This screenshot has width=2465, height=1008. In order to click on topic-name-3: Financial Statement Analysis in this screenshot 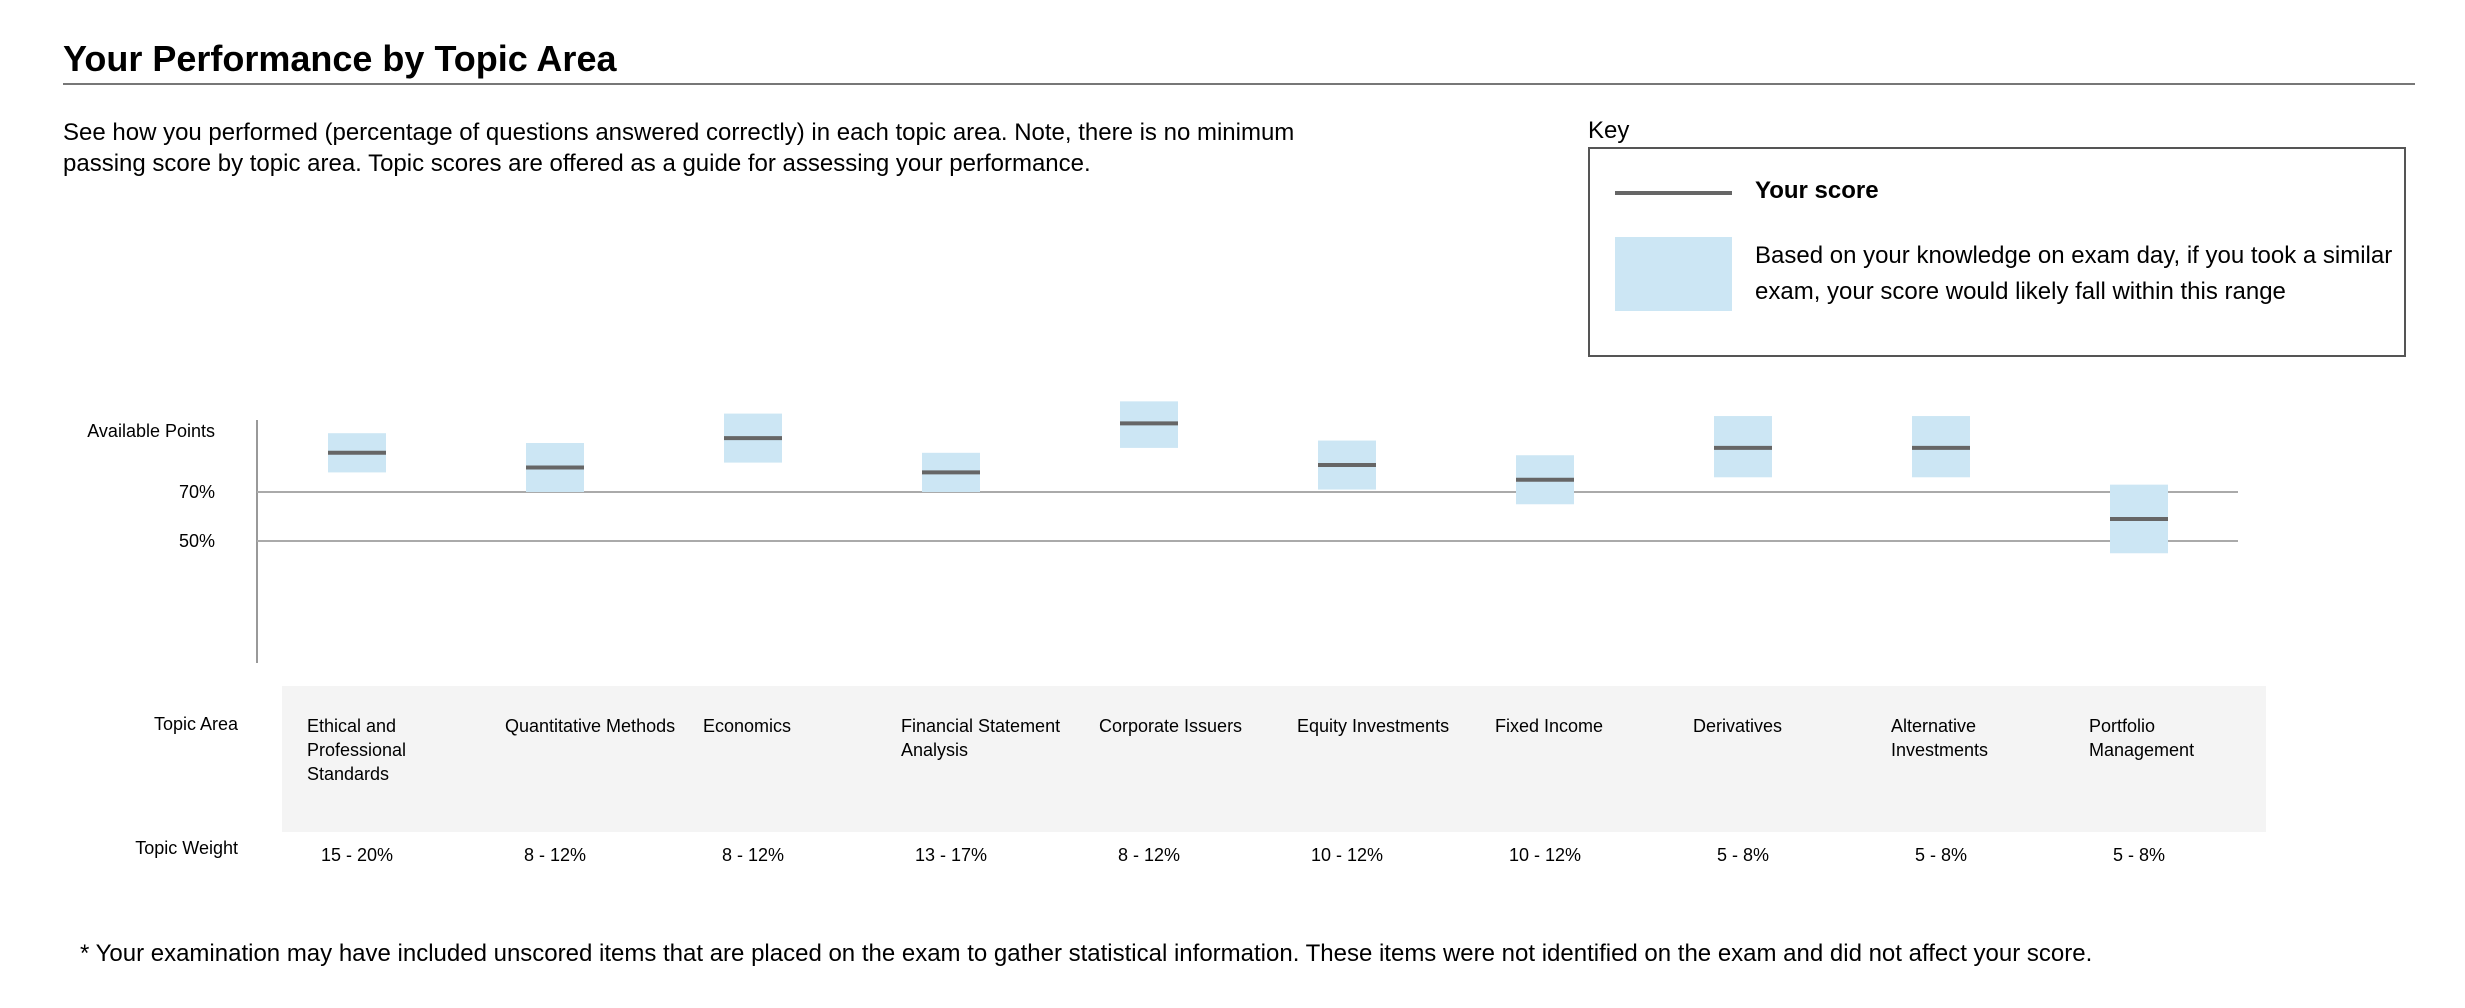, I will do `click(981, 738)`.